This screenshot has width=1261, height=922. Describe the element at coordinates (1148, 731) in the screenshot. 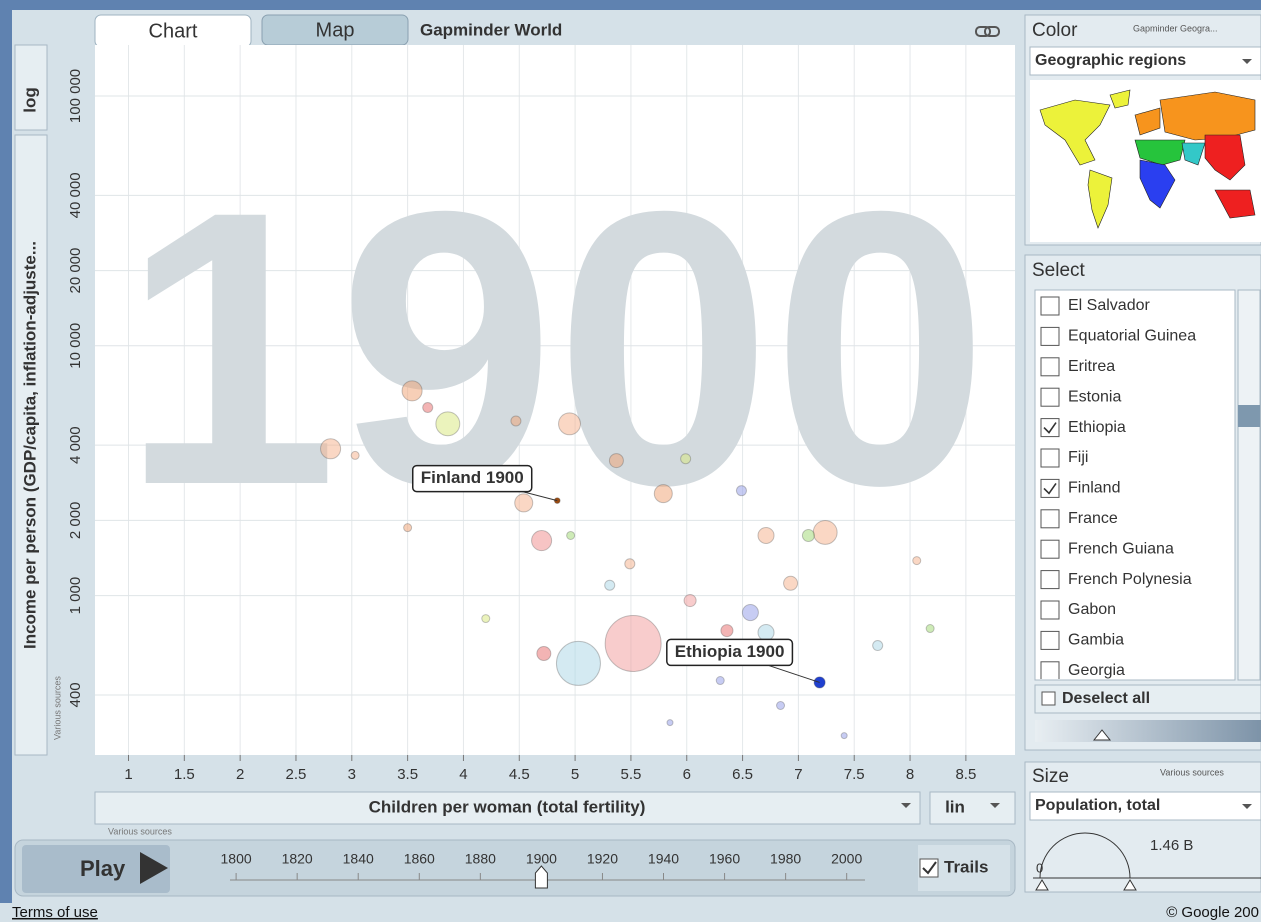

I see `opacity-slider` at that location.